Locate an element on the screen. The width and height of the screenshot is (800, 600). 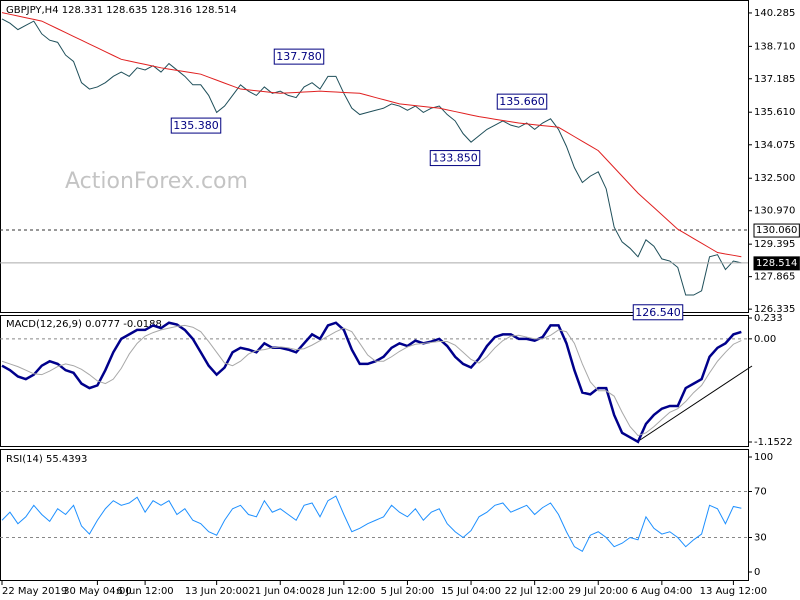
trend-line is located at coordinates (696, 403).